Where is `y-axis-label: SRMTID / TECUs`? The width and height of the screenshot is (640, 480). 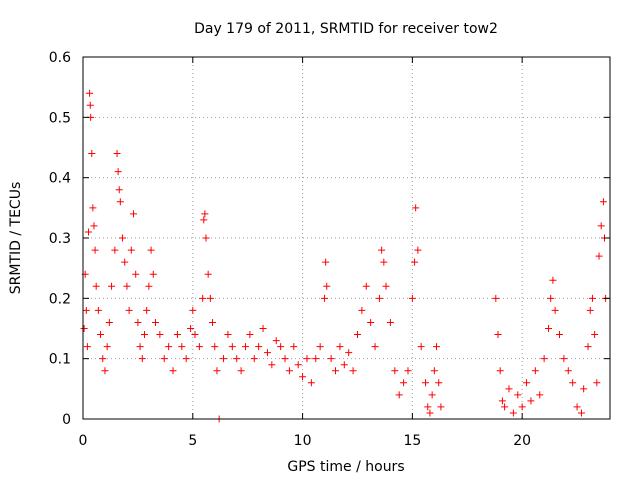
y-axis-label: SRMTID / TECUs is located at coordinates (16, 238).